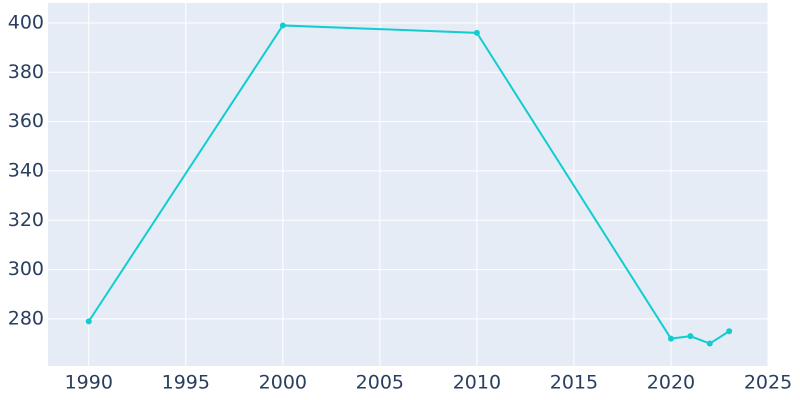 The image size is (800, 400). What do you see at coordinates (26, 22) in the screenshot?
I see `y-tick-label: 400` at bounding box center [26, 22].